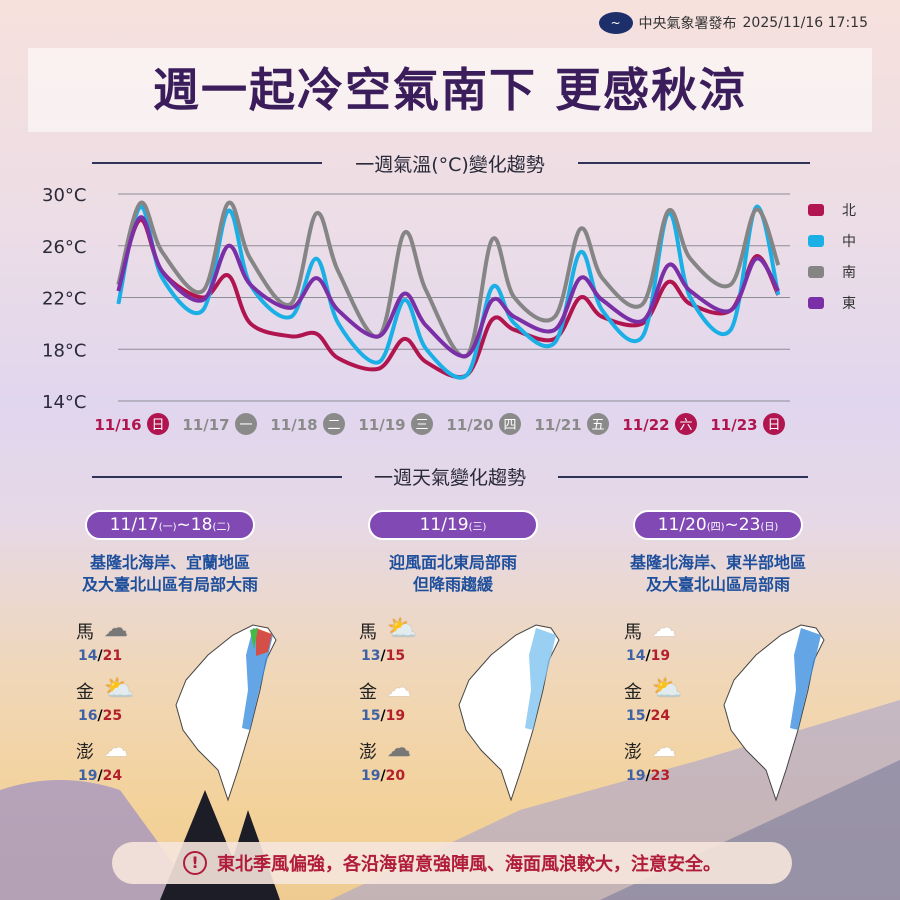 Image resolution: width=900 pixels, height=900 pixels. Describe the element at coordinates (452, 562) in the screenshot. I see `summary-line: 迎風面北東局部雨` at that location.